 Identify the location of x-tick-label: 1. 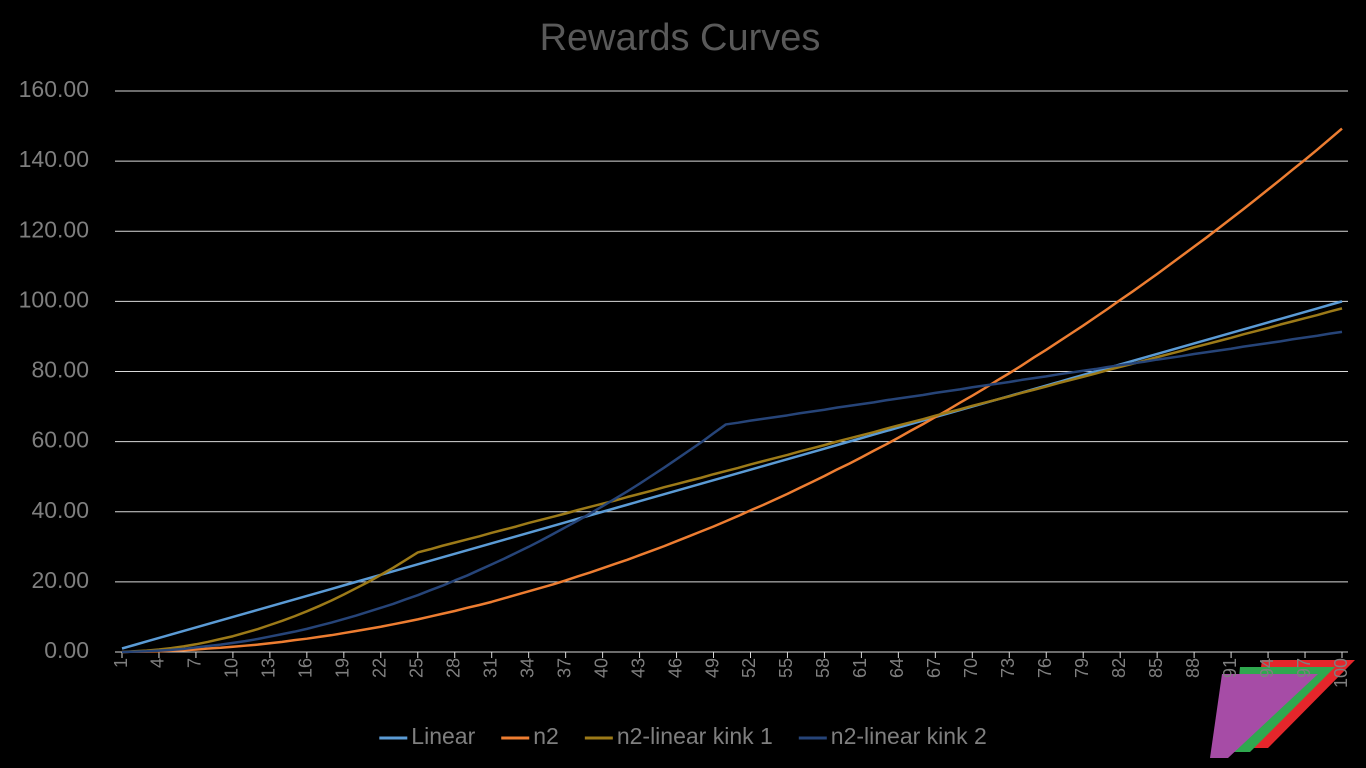
(121, 663).